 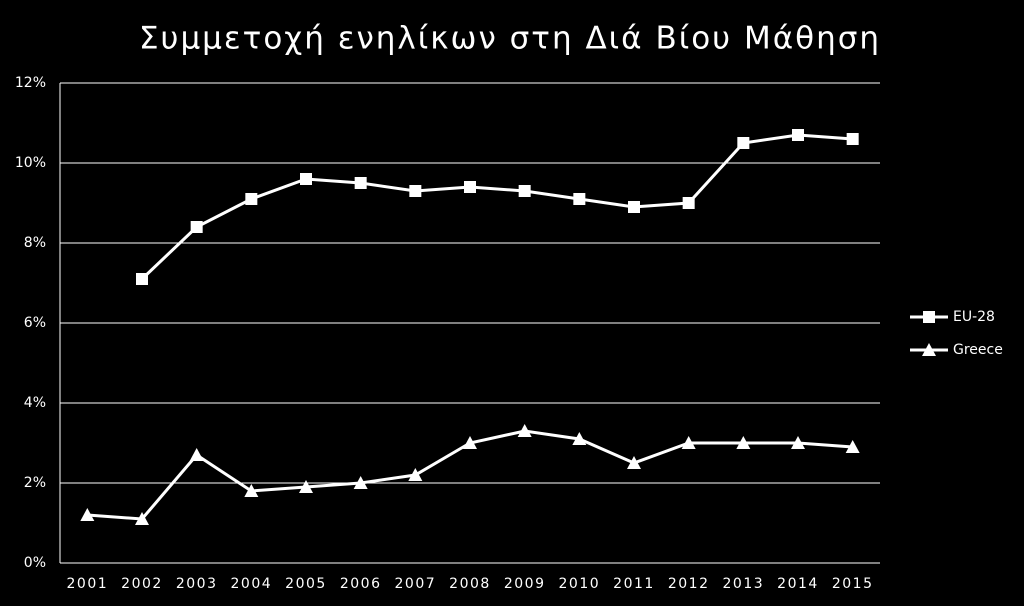 I want to click on x-tick-label: 2014, so click(x=798, y=584).